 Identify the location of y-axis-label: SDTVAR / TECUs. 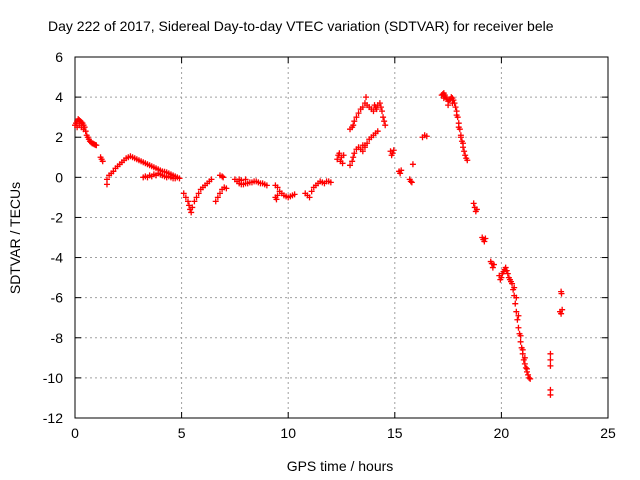
(15, 238).